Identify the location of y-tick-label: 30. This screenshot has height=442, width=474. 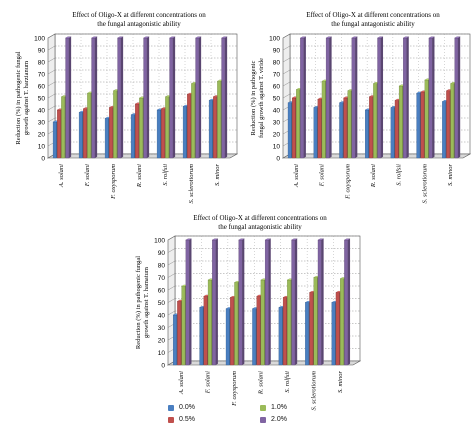
(42, 123).